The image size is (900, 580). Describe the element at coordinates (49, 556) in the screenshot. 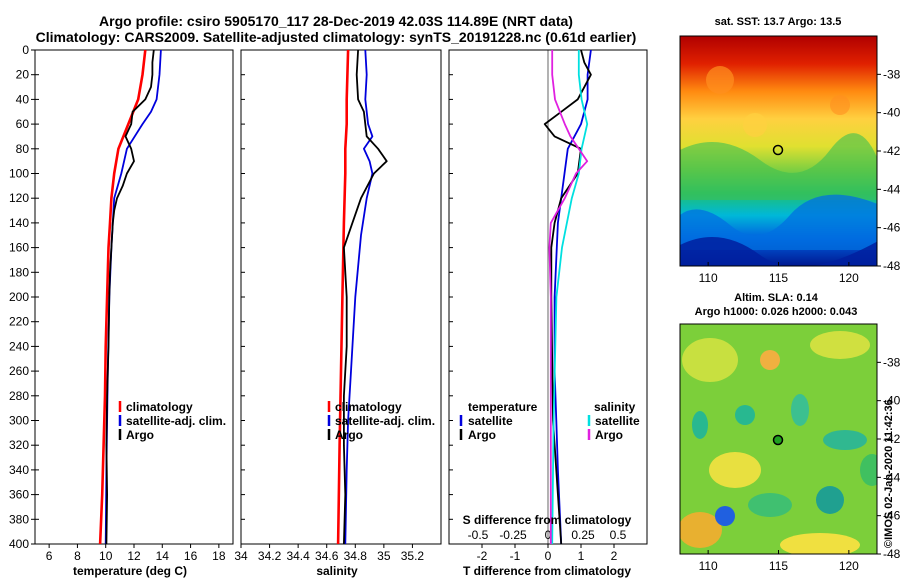

I see `x-tick-label: 6` at that location.